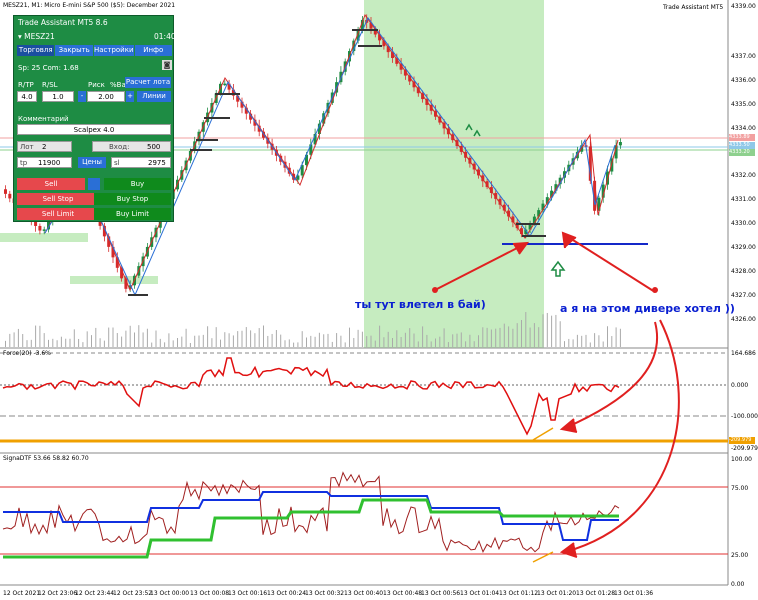  I want to click on rsl-label: R/SL, so click(50, 85).